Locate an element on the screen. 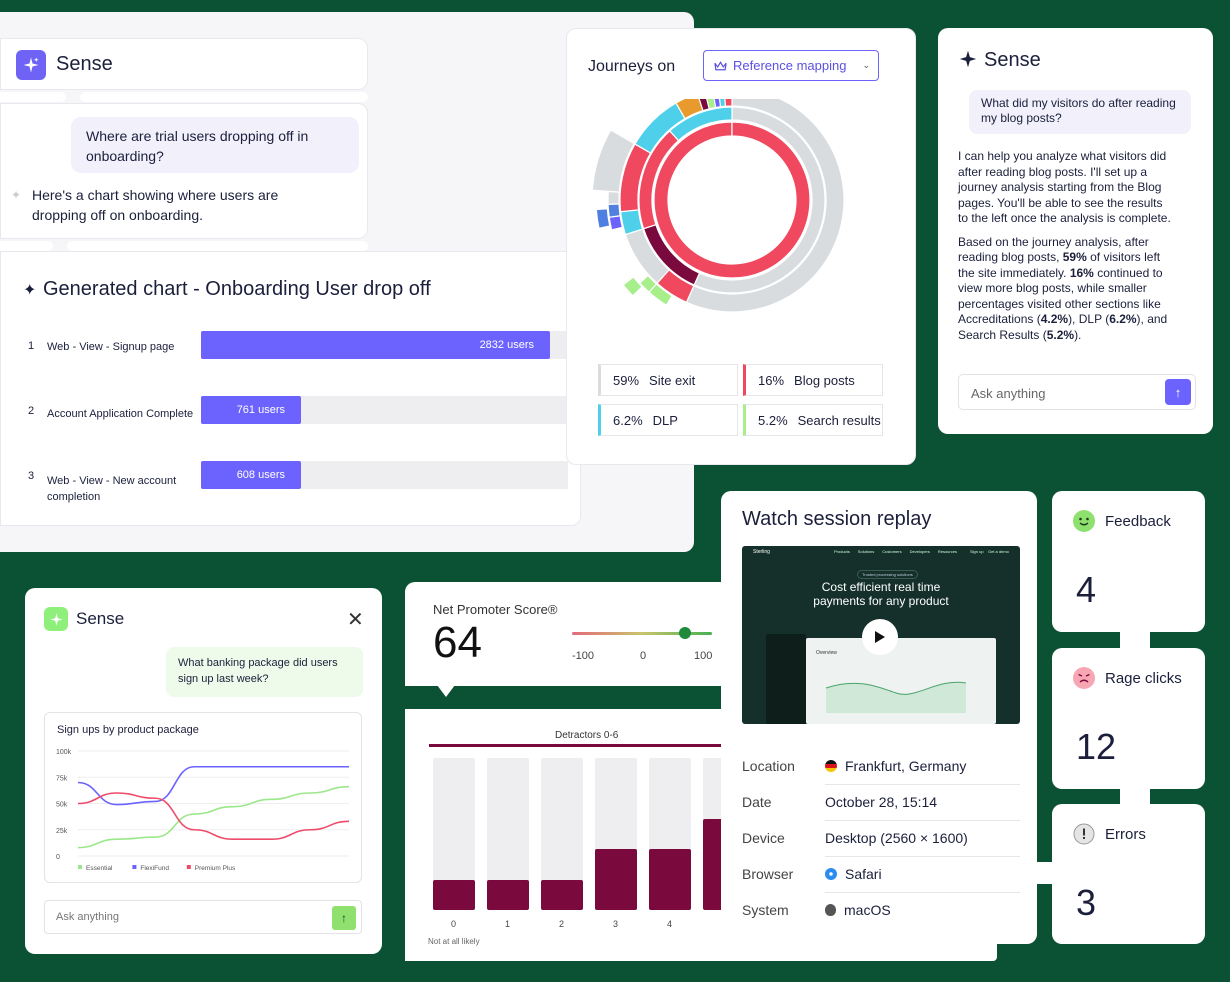 The width and height of the screenshot is (1230, 982). sunburst-segment-red-small is located at coordinates (728, 103).